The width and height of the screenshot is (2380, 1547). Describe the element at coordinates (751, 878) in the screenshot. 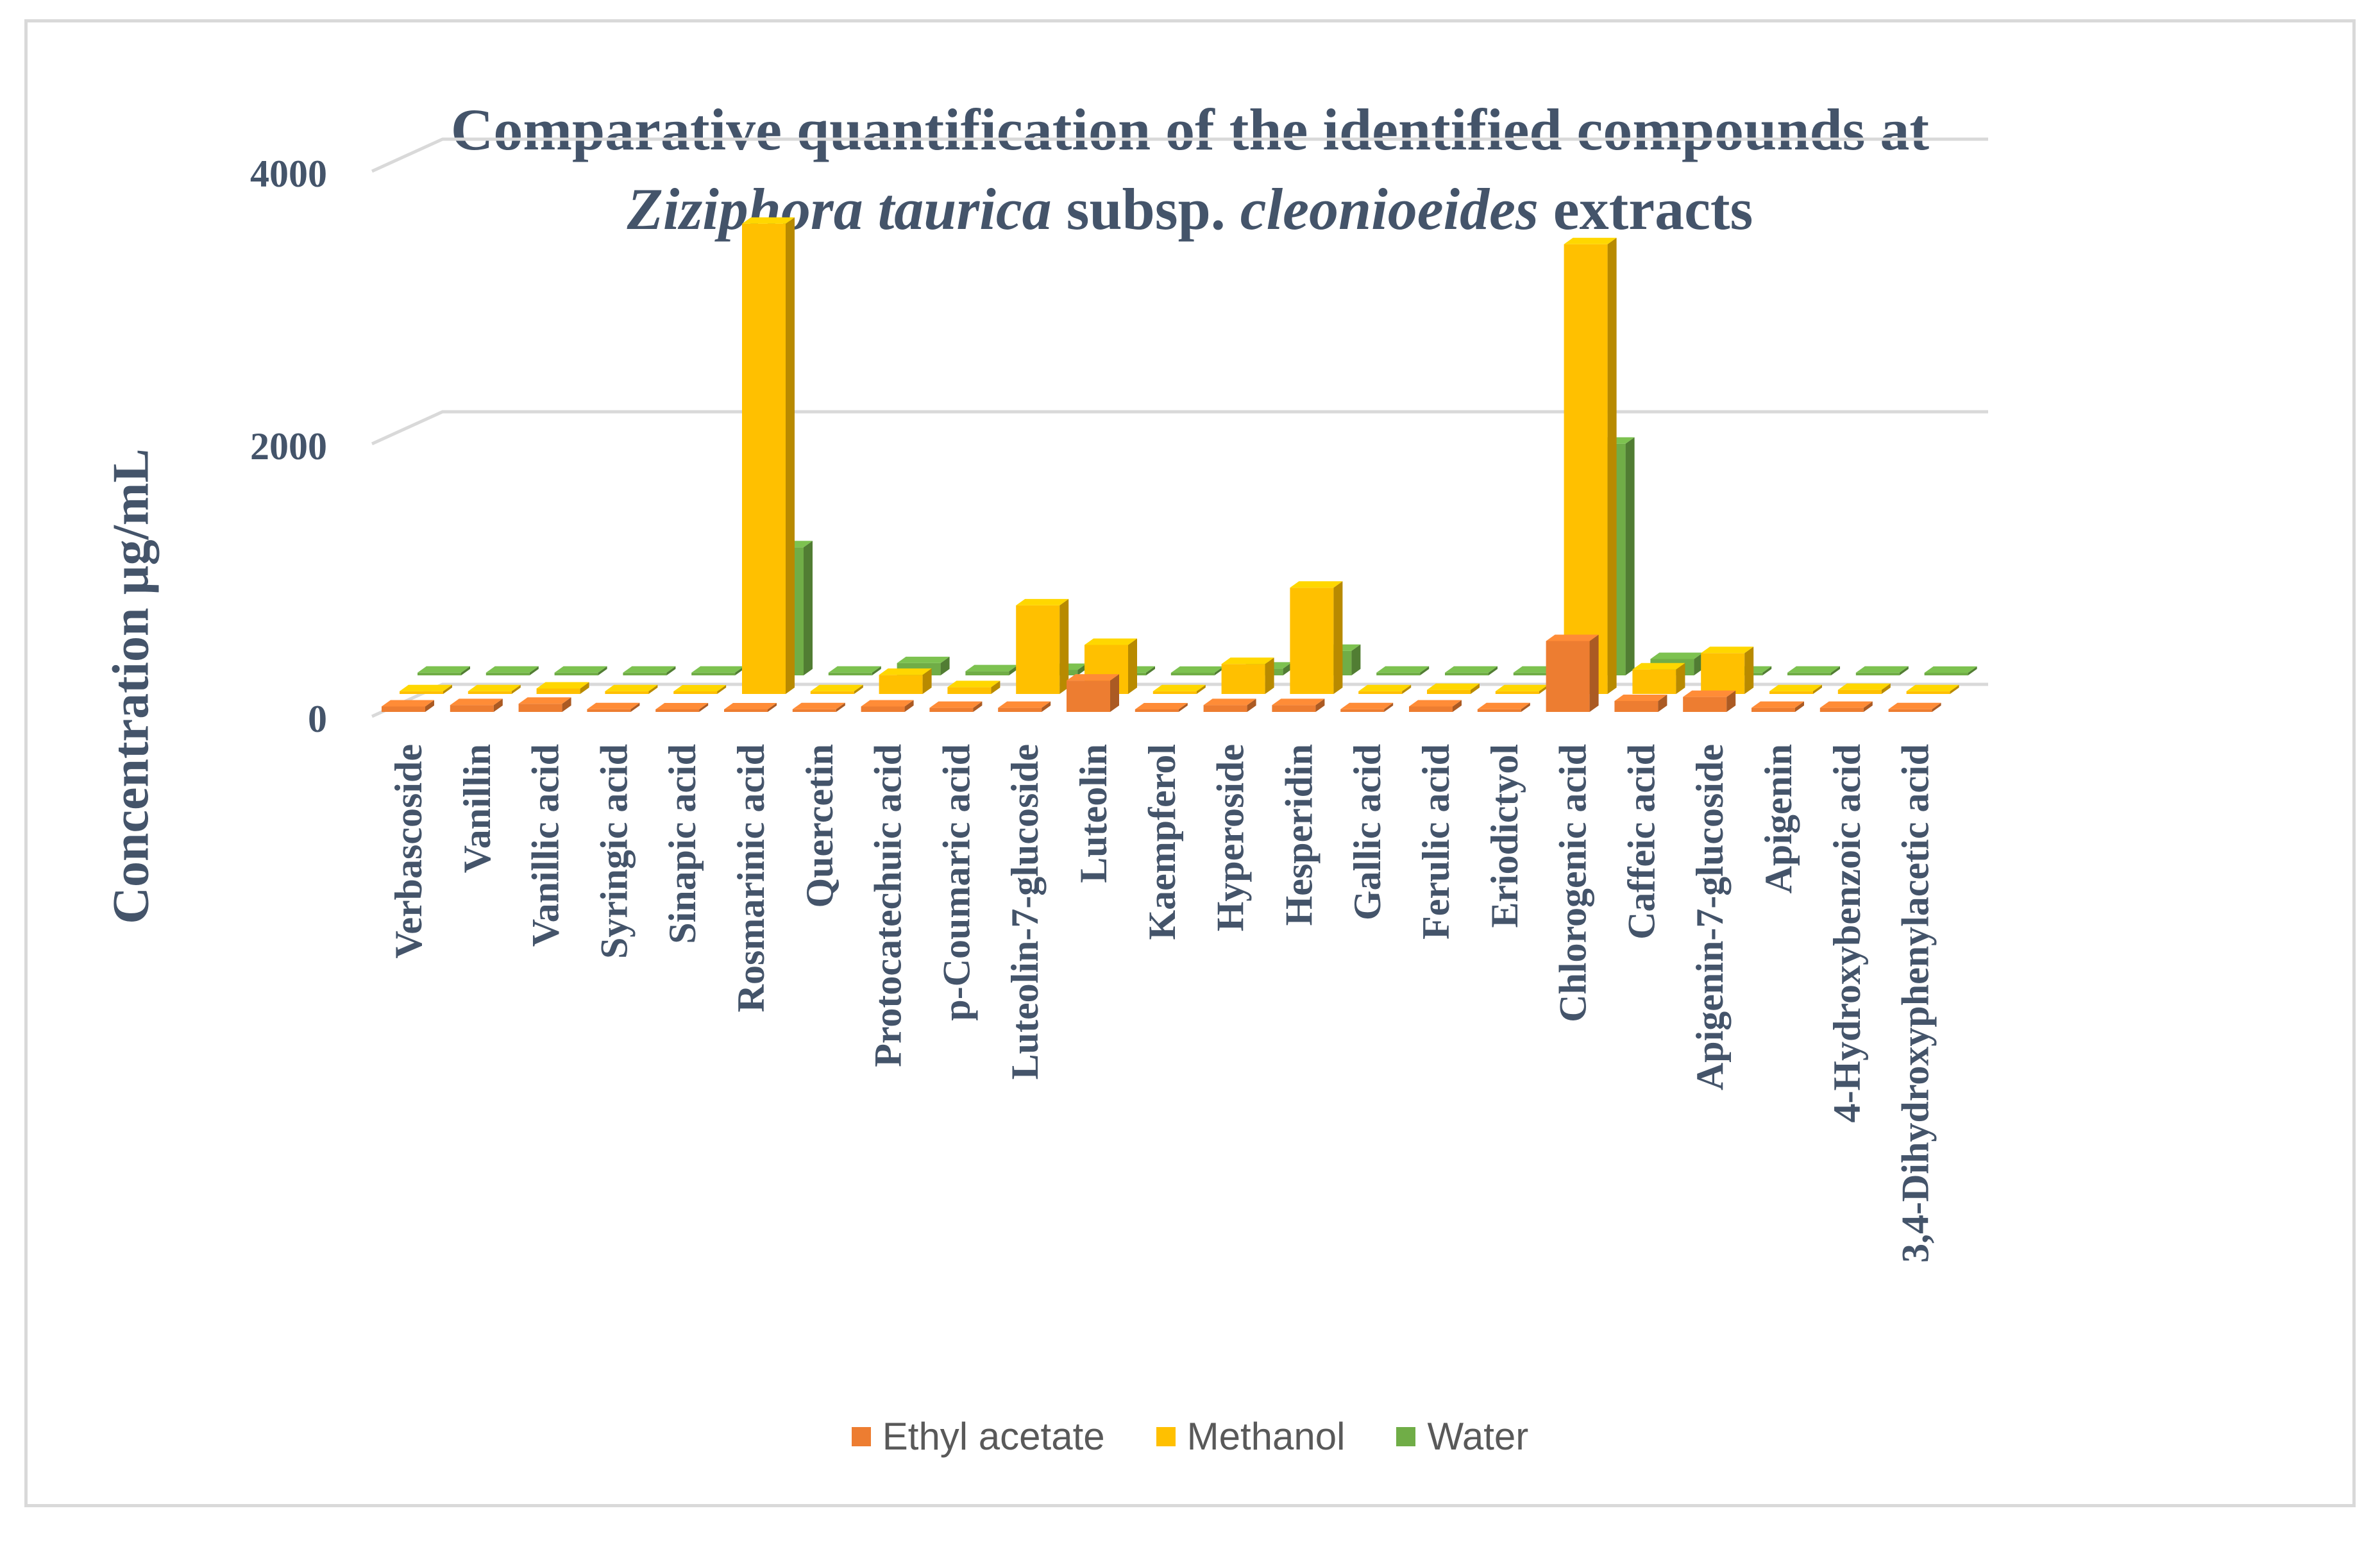

I see `x-tick-label: Rosmarinic acid` at that location.